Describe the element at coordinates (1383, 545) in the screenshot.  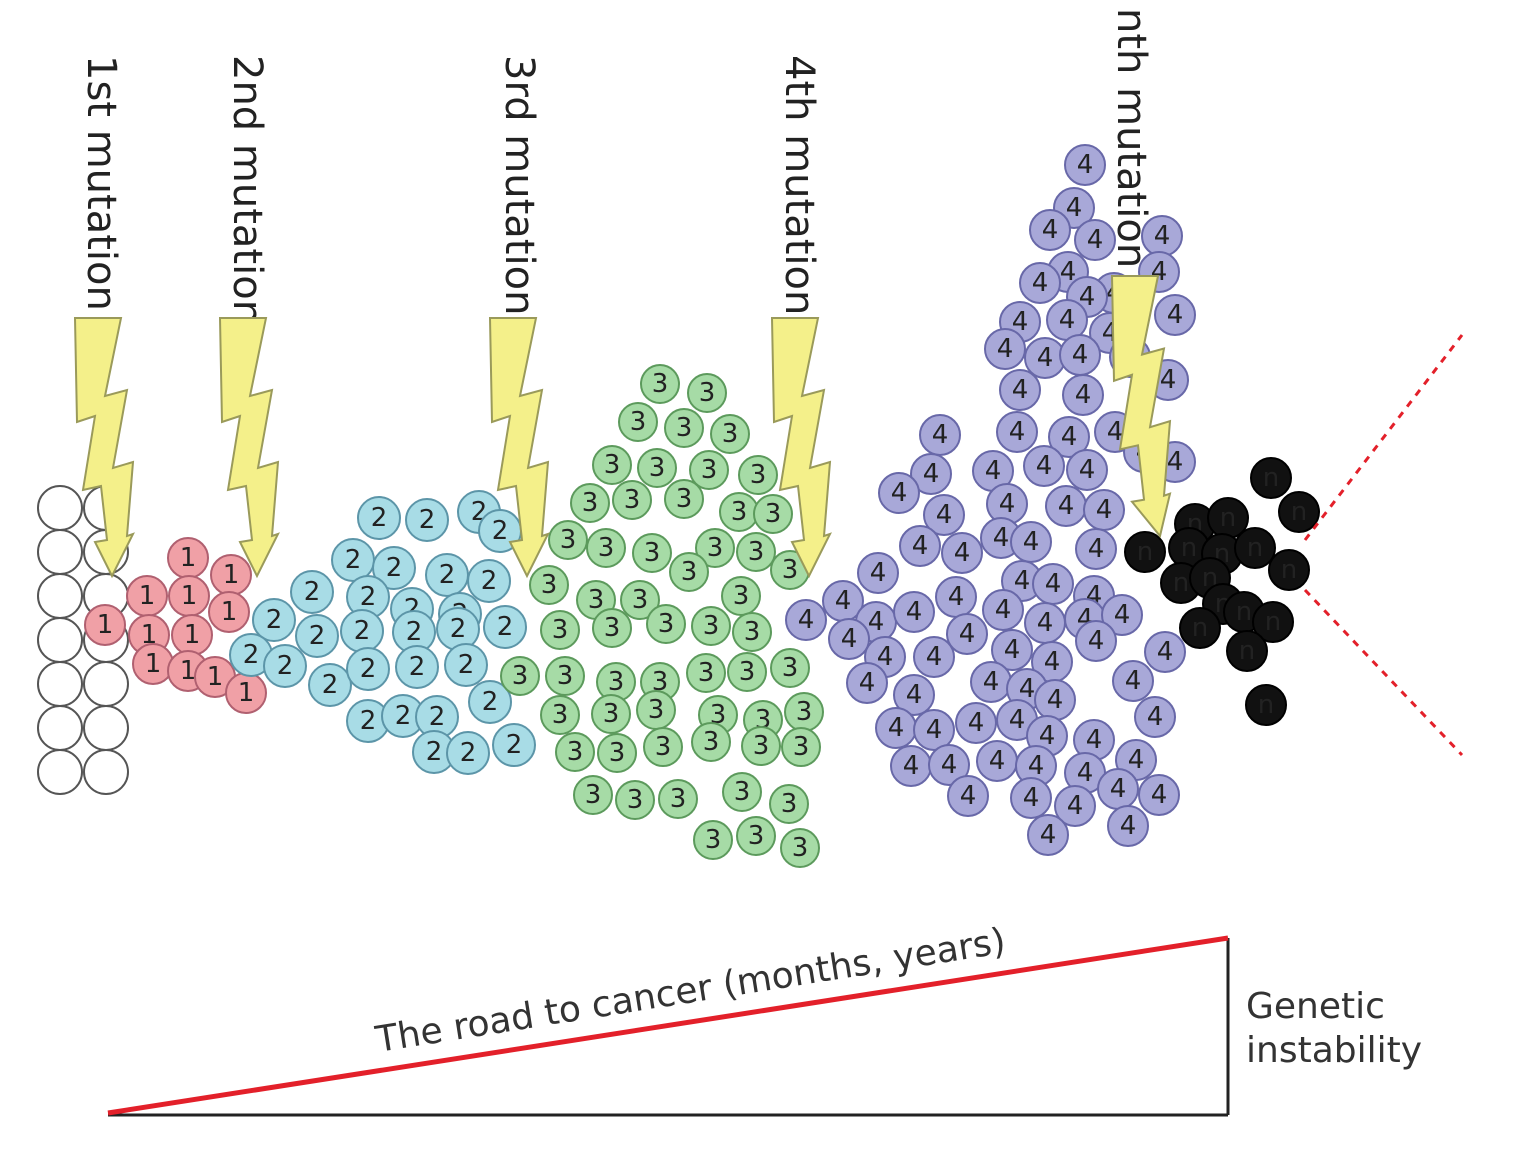
I see `divergence-lines` at that location.